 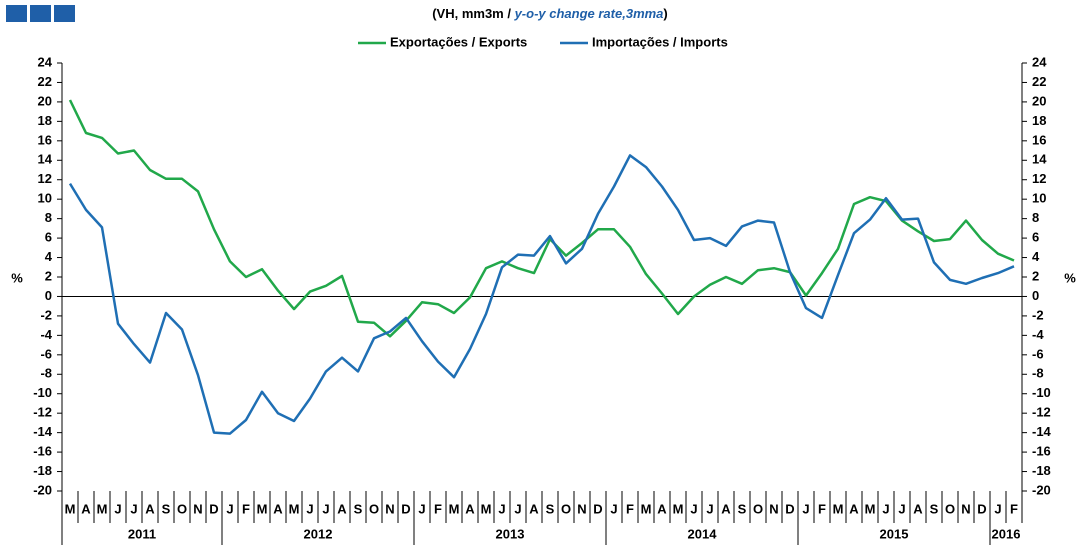 I want to click on y2-tick-label: 2, so click(x=1035, y=275).